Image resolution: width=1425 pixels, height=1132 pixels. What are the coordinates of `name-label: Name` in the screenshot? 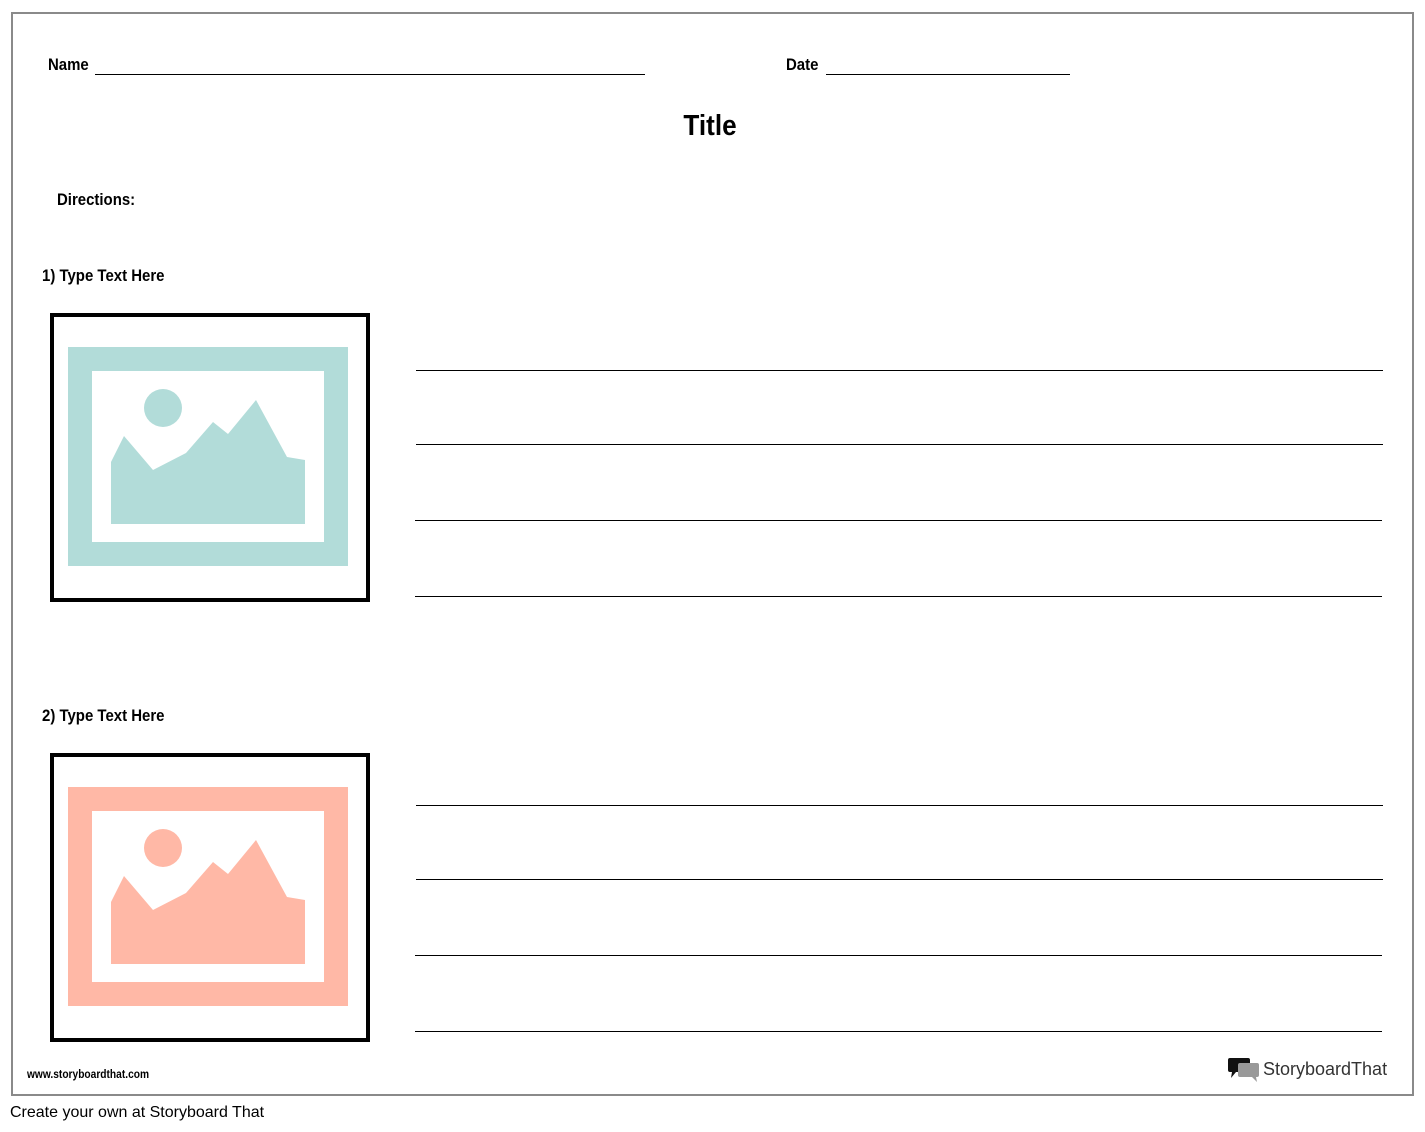 It's located at (68, 64).